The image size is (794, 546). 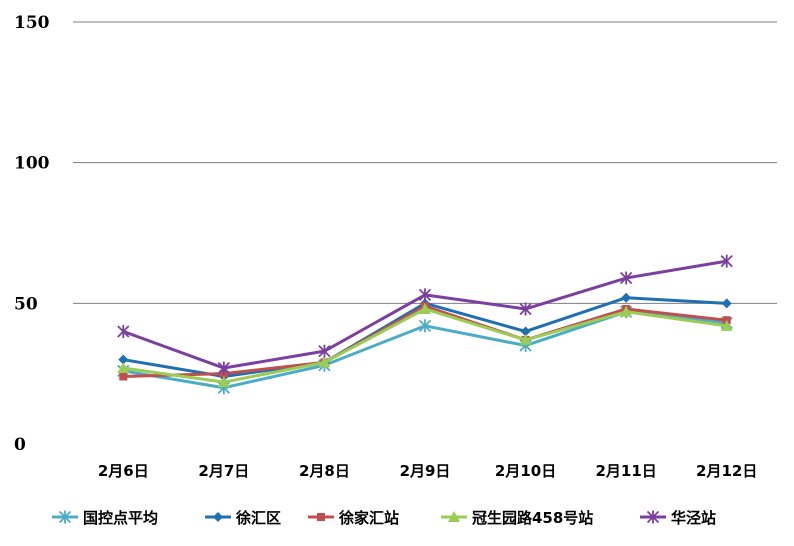 What do you see at coordinates (693, 518) in the screenshot?
I see `legend-label: 华泾站` at bounding box center [693, 518].